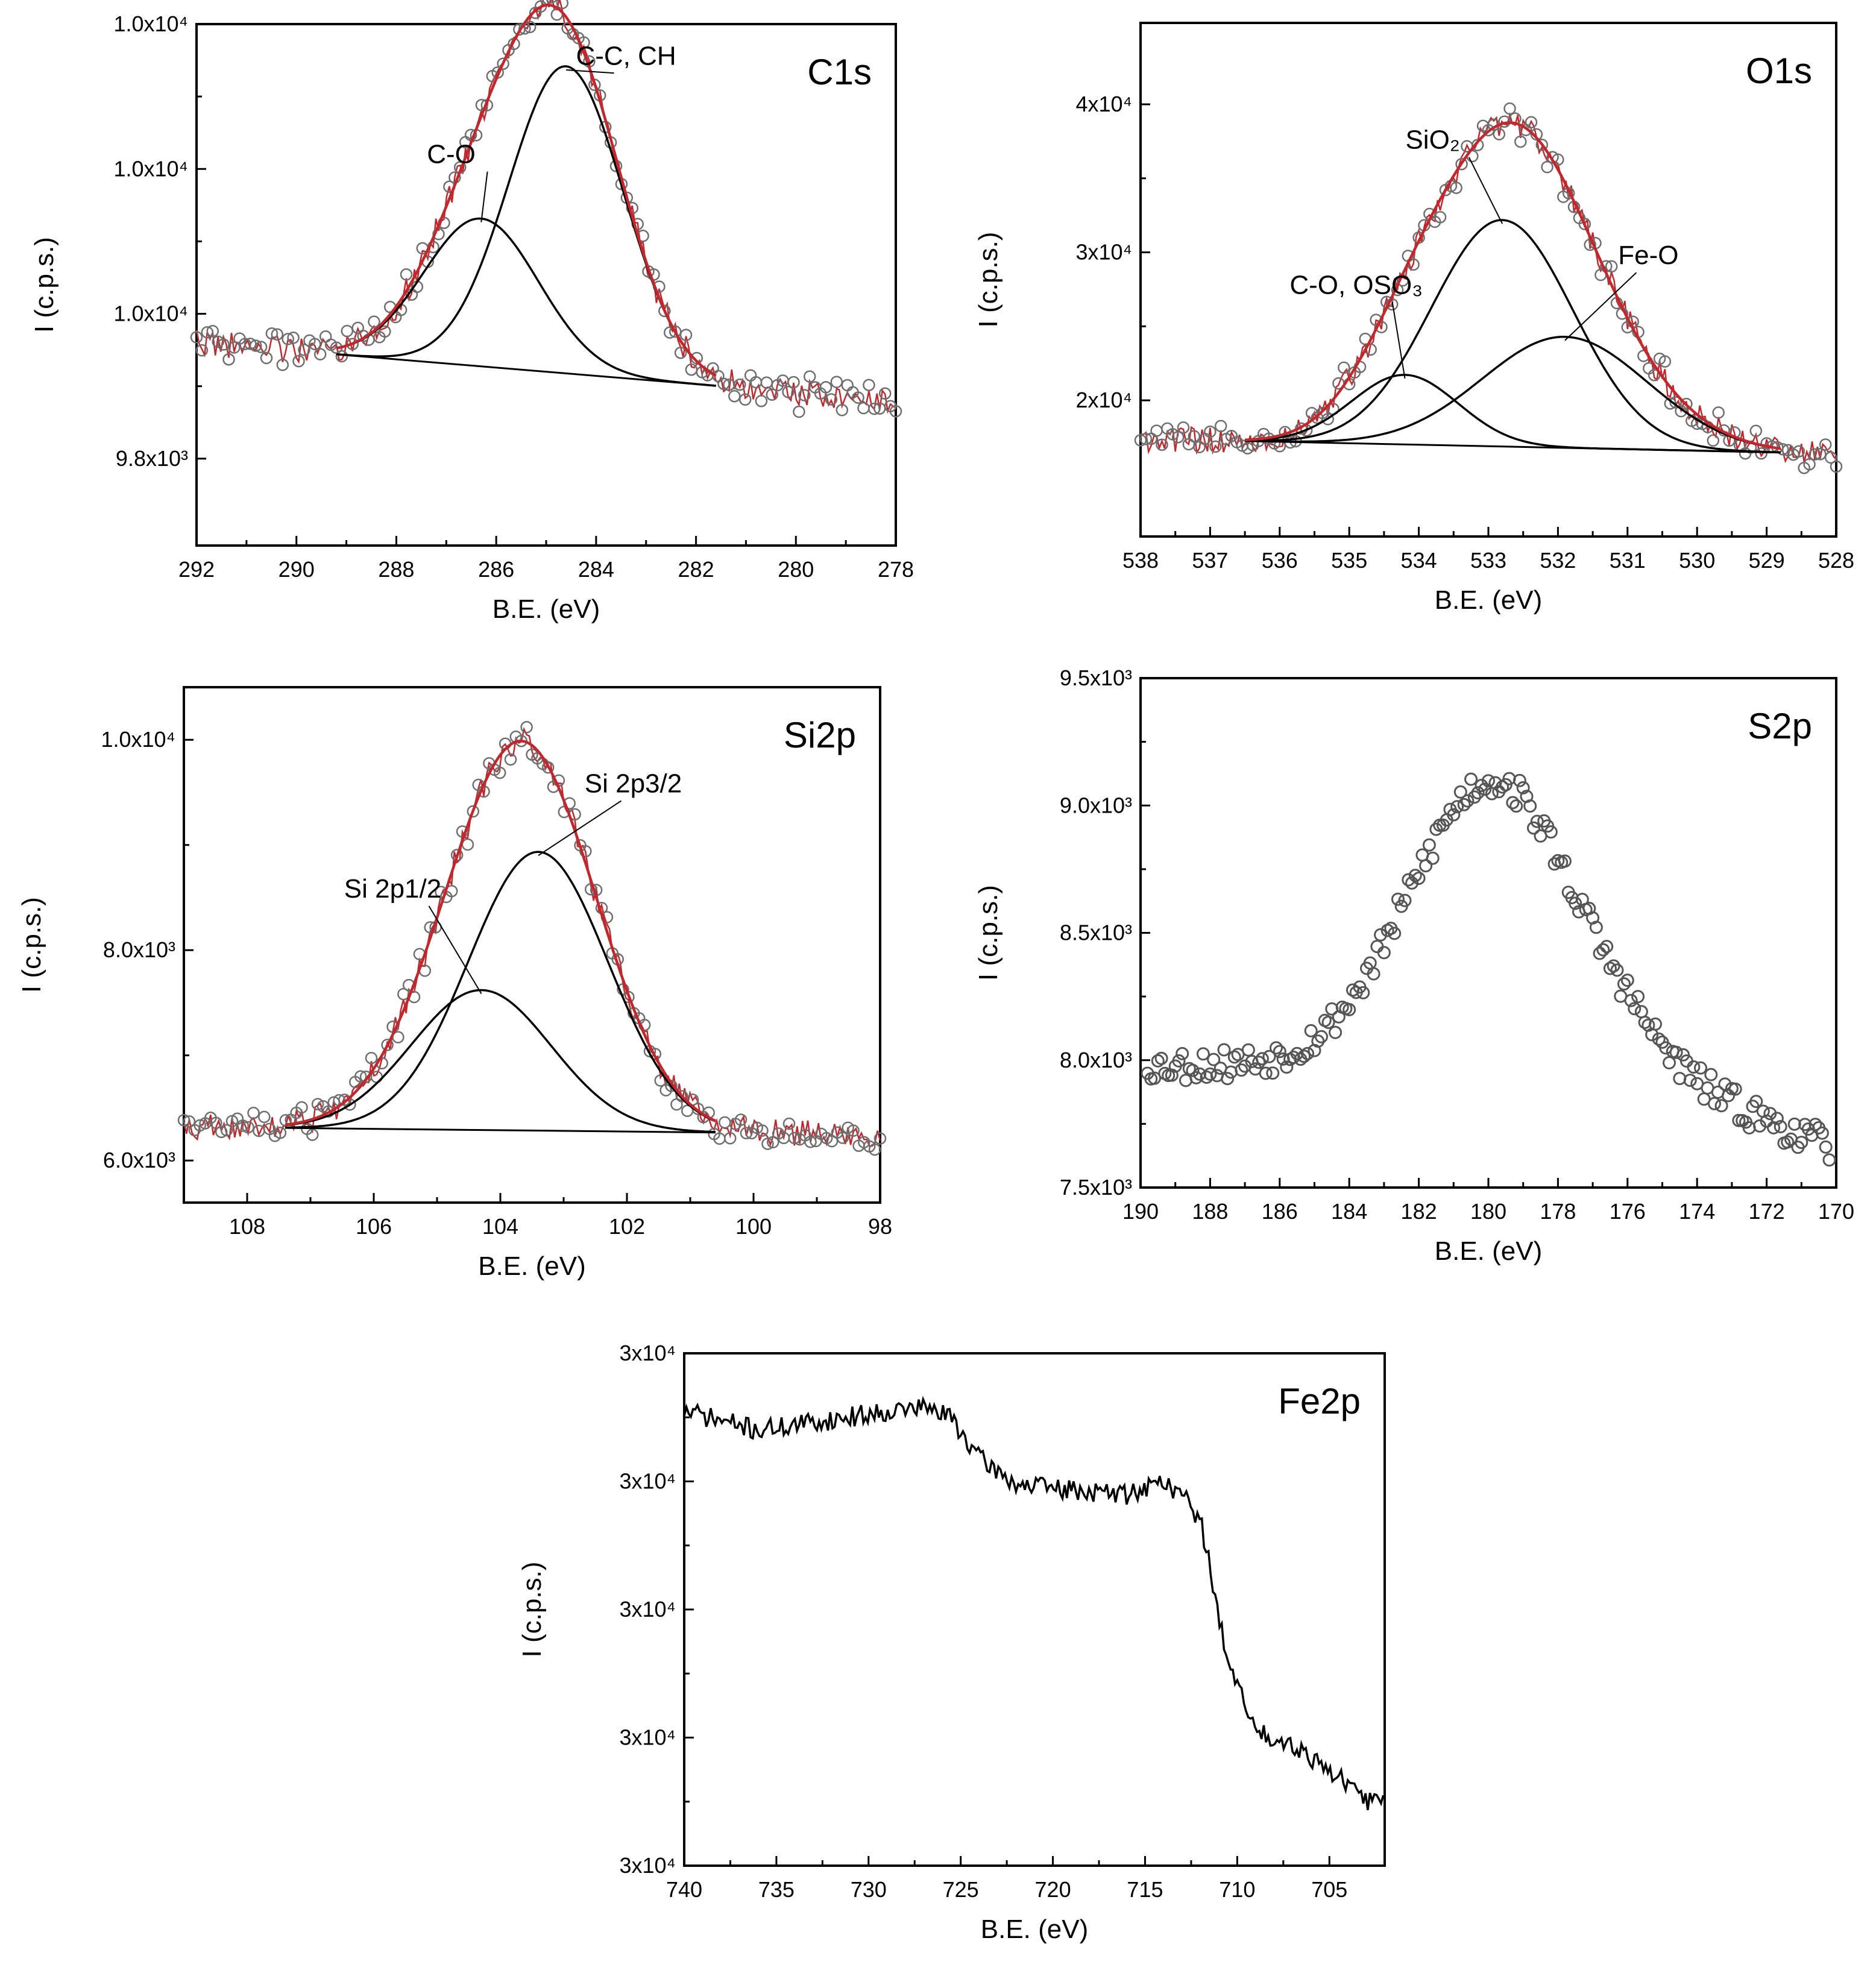 This screenshot has width=1876, height=1976. I want to click on o1s-x-tick-label: 533, so click(1488, 560).